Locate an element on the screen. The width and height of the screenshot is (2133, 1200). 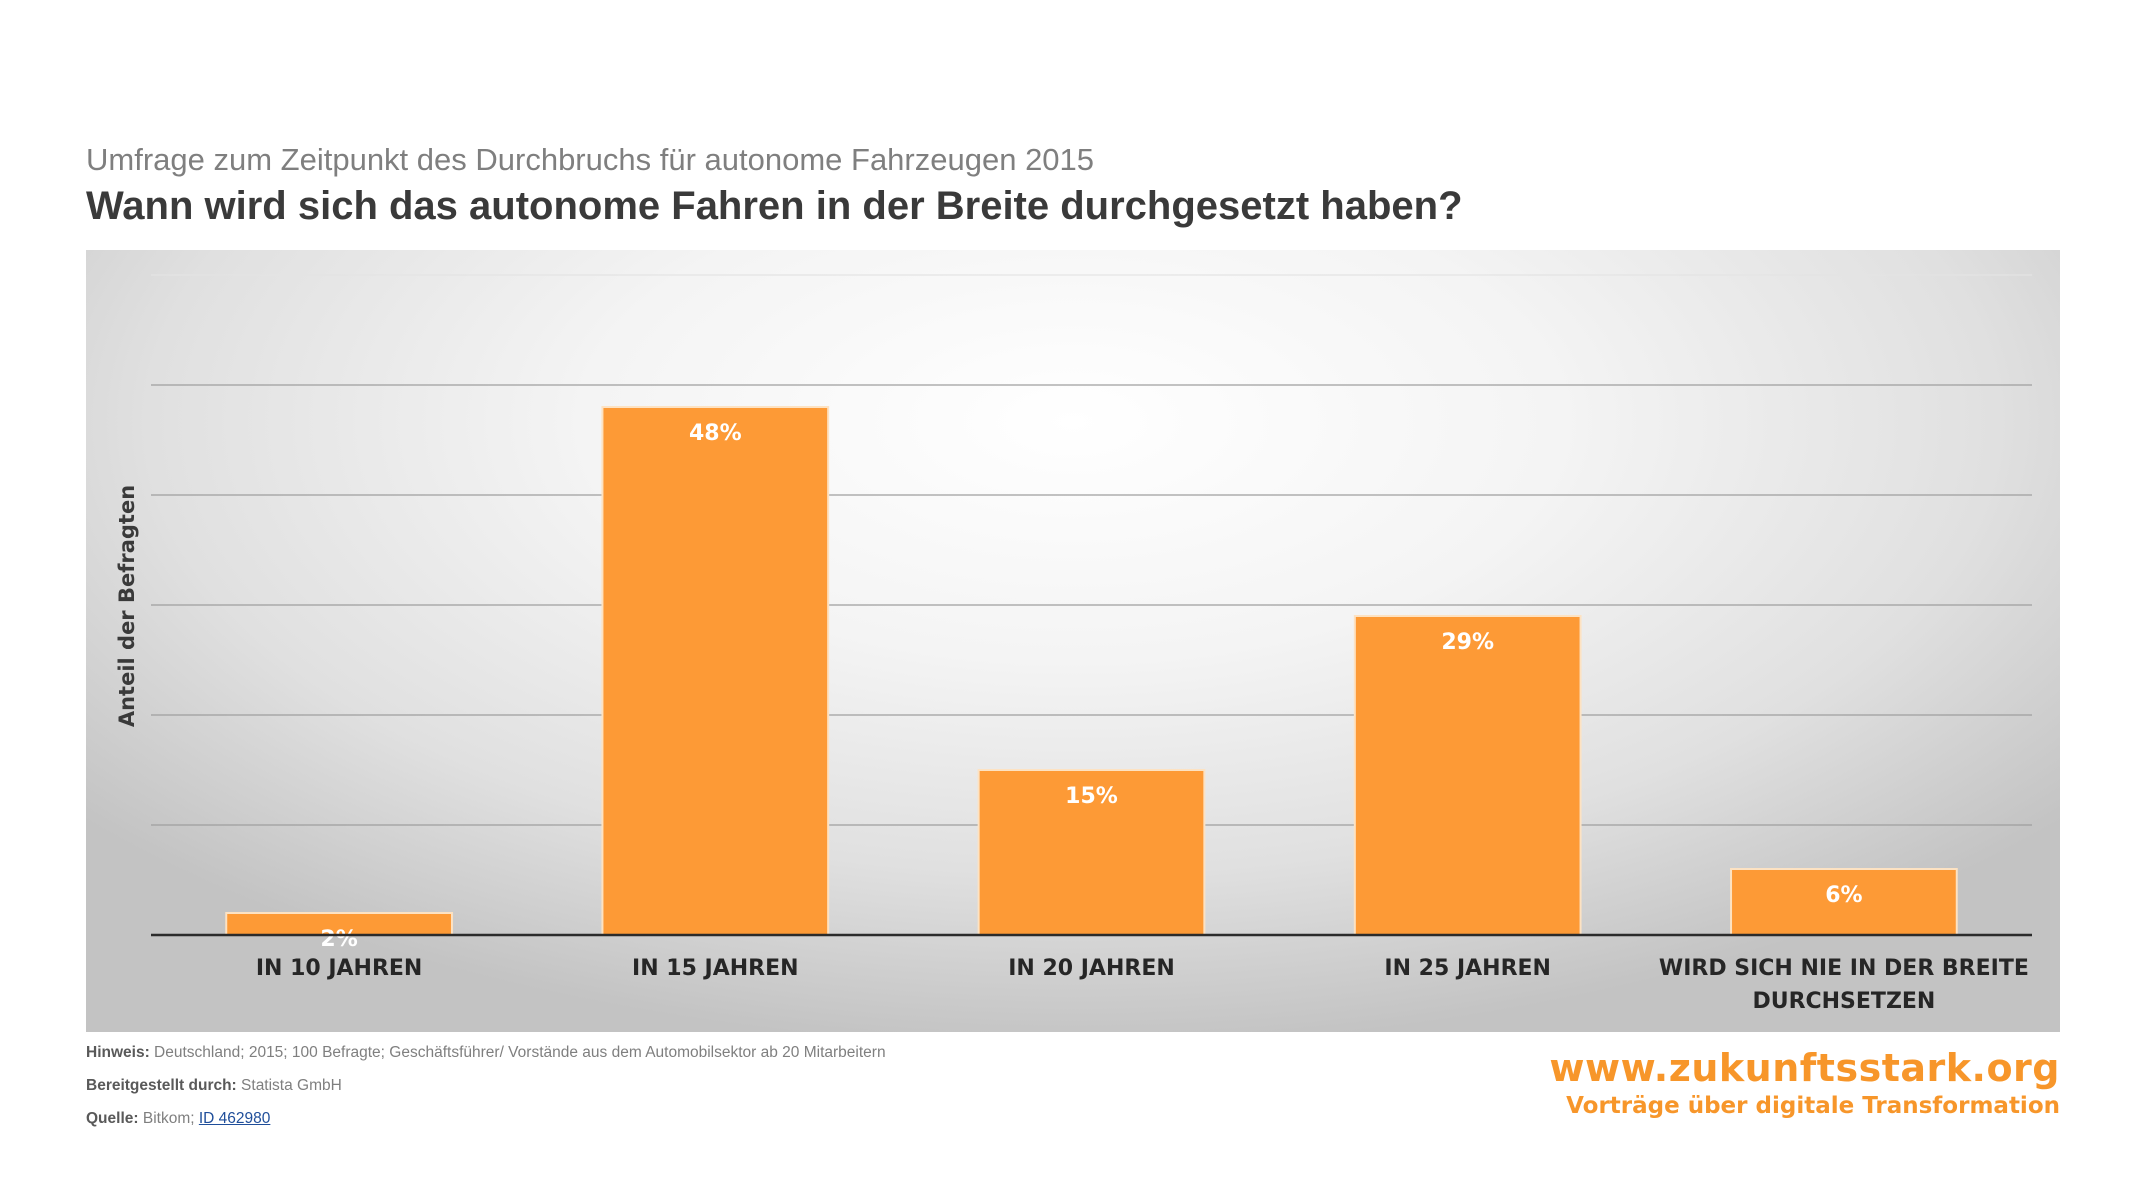
x-tick-label-line: WIRD SICH NIE IN DER BREITE is located at coordinates (1844, 968).